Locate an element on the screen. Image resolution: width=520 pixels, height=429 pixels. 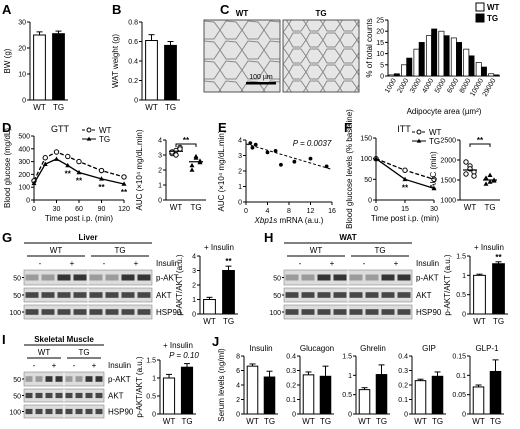
y-tick-label: 1.5 is located at coordinates (151, 361).